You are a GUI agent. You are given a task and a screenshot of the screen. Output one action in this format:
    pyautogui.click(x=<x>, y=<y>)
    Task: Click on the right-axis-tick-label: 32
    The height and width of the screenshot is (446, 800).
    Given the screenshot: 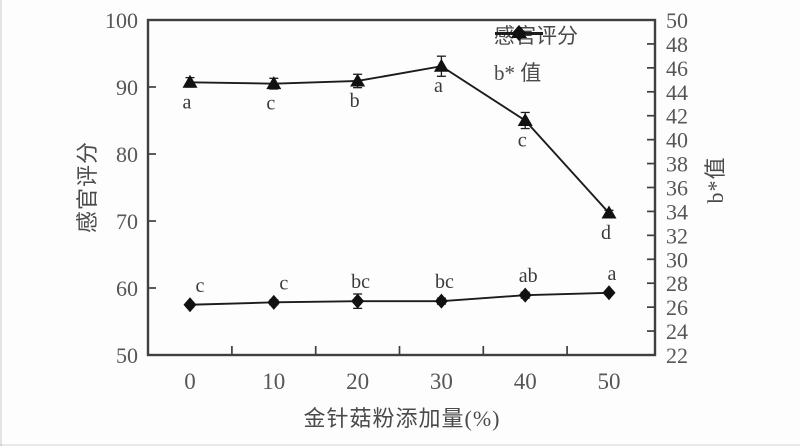 What is the action you would take?
    pyautogui.click(x=677, y=235)
    